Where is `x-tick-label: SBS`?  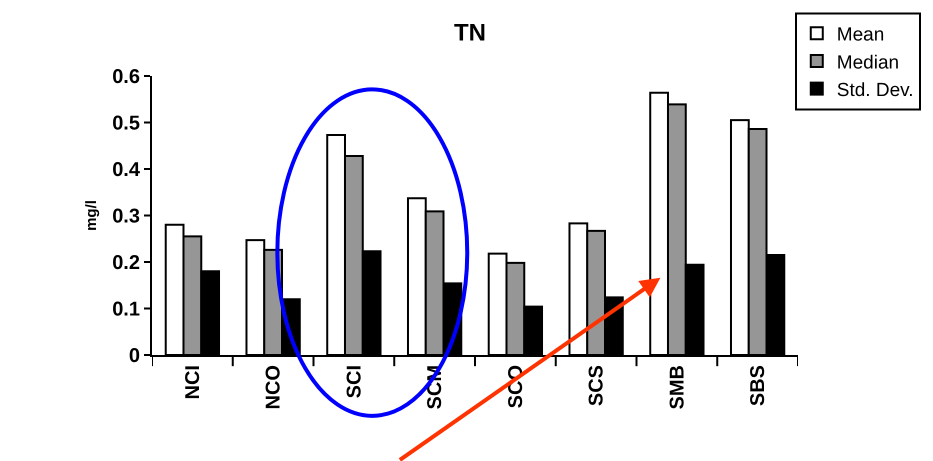
x-tick-label: SBS is located at coordinates (758, 385).